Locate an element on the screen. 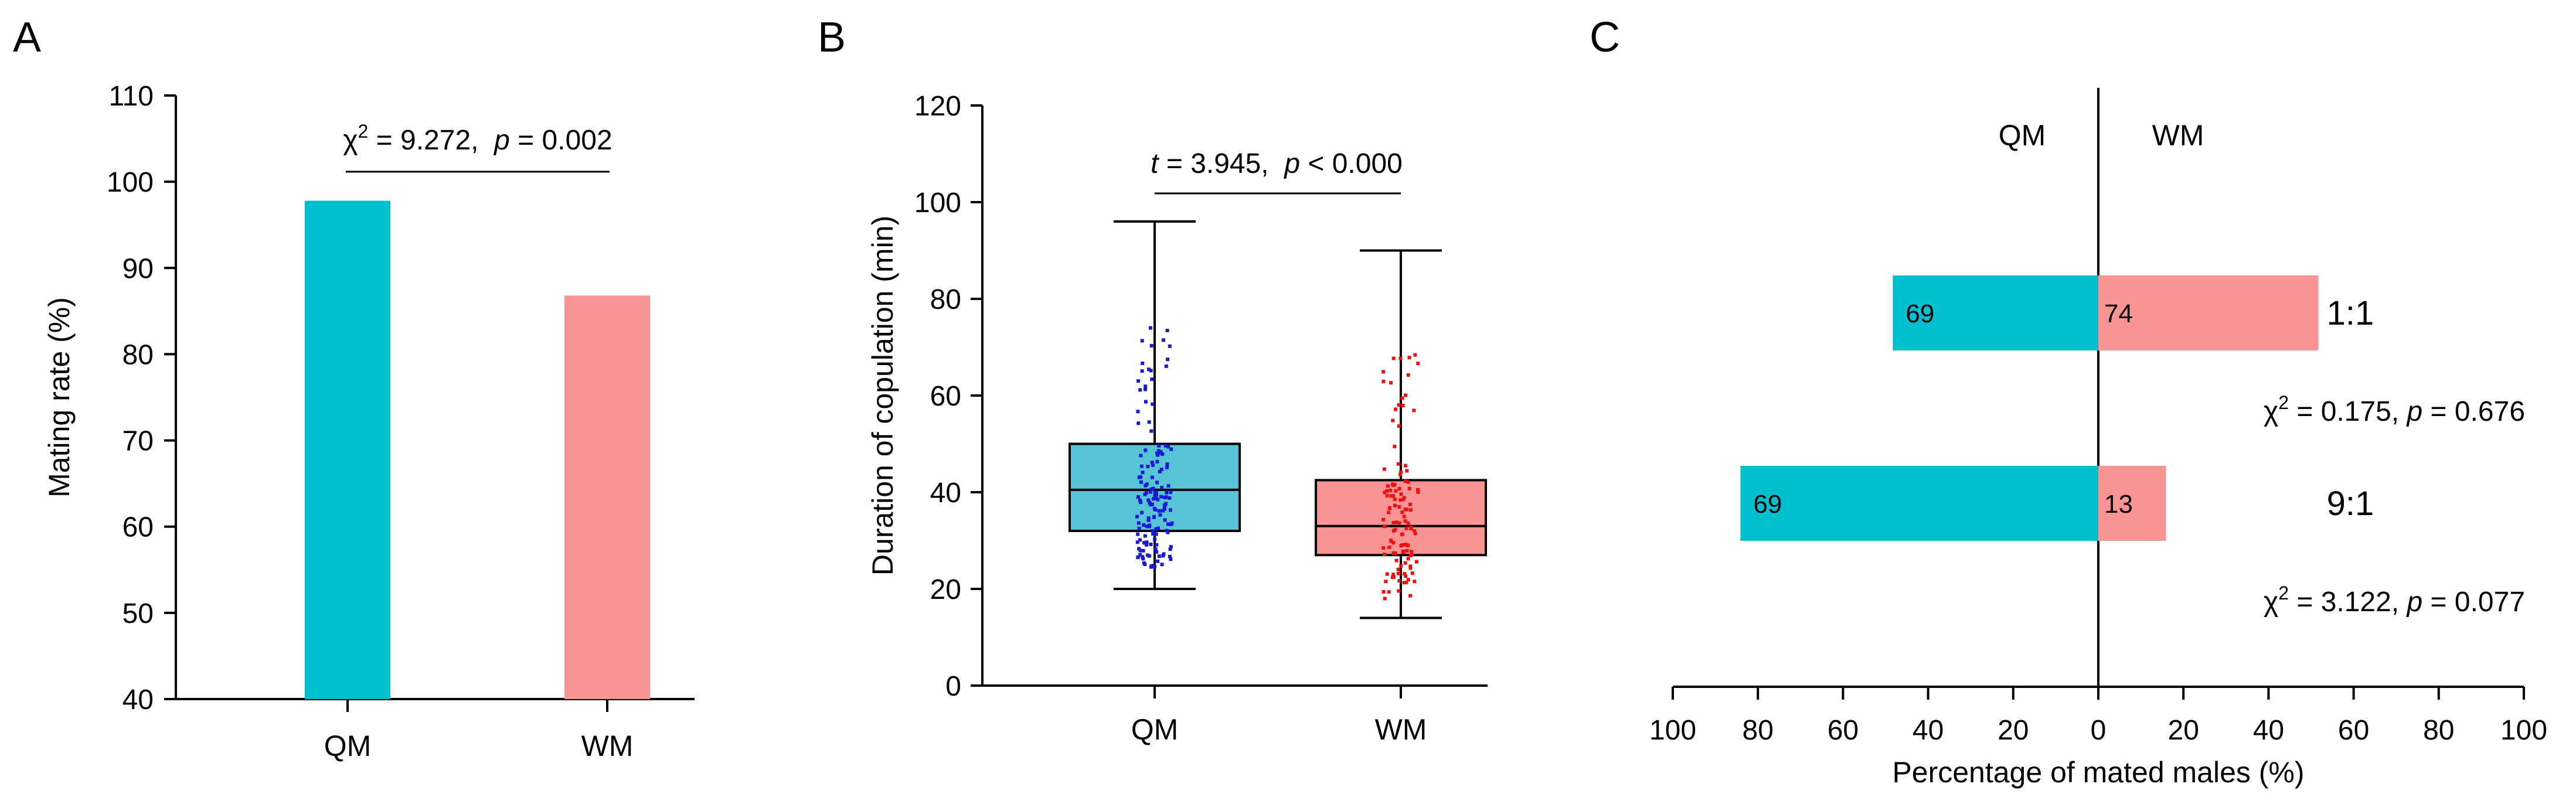  panel-label-b: B is located at coordinates (832, 37).